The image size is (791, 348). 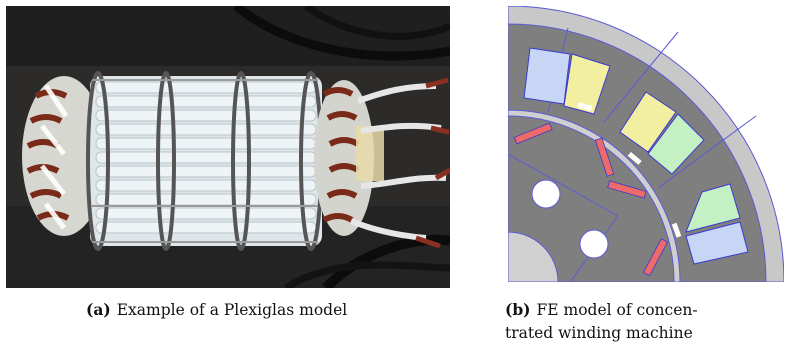 What do you see at coordinates (232, 310) in the screenshot?
I see `caption-a-text: Example of a Plexiglas model` at bounding box center [232, 310].